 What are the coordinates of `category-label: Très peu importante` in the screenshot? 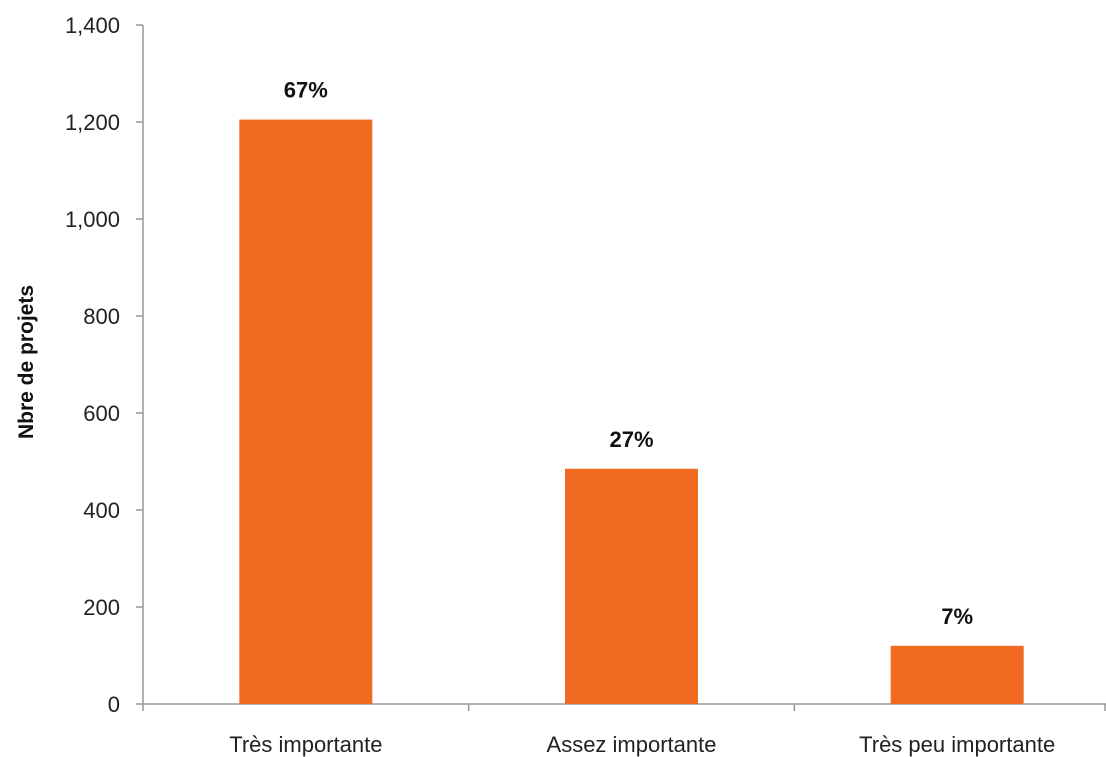 It's located at (957, 744).